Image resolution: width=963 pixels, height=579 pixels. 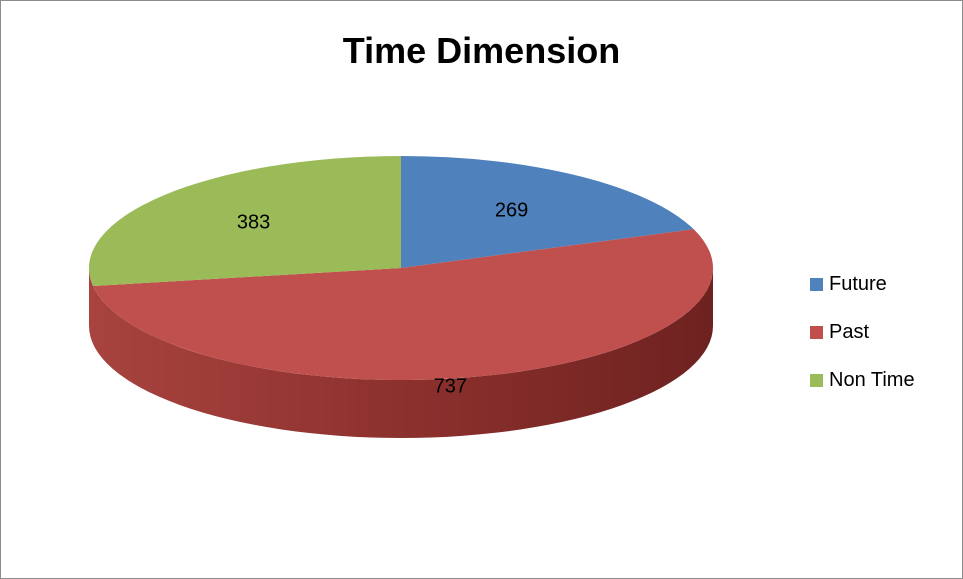 I want to click on legend: Future Past Non Time, so click(x=862, y=344).